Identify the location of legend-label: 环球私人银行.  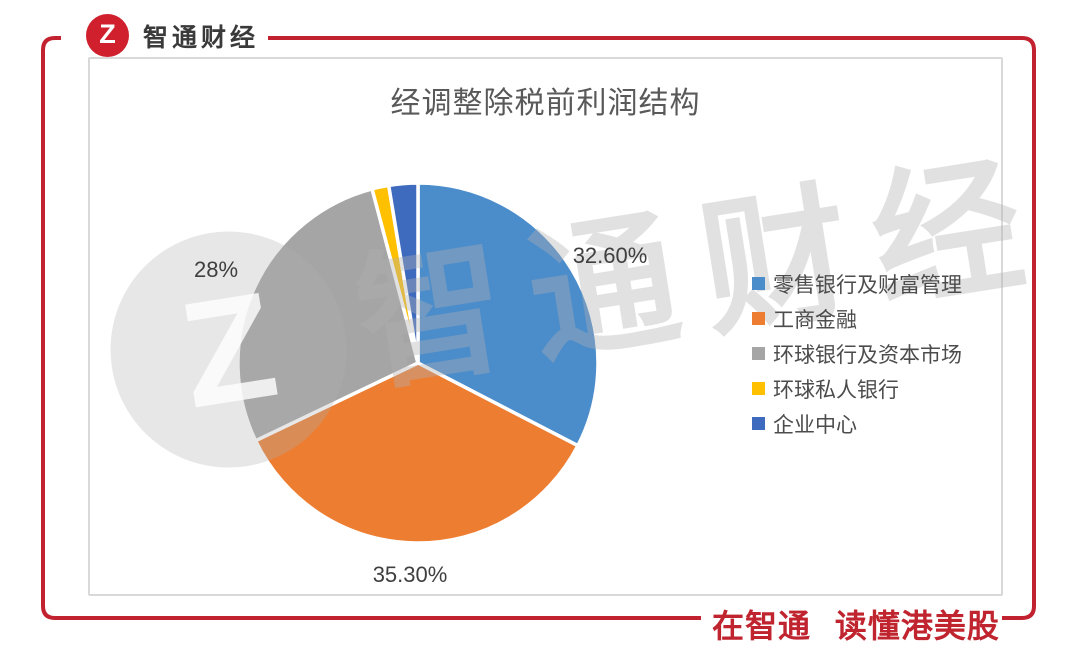
(836, 390).